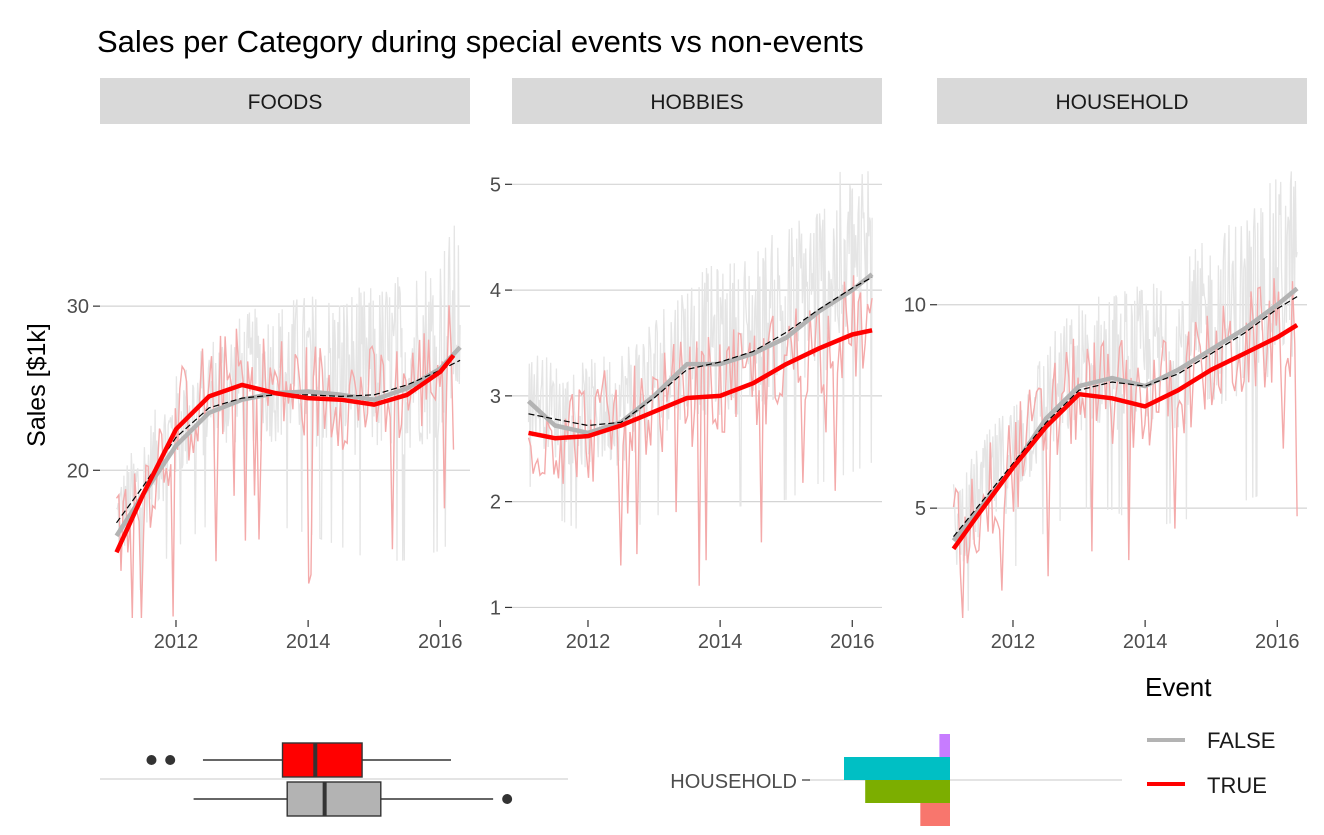  I want to click on inset-category-label: HOUSEHOLD, so click(733, 782).